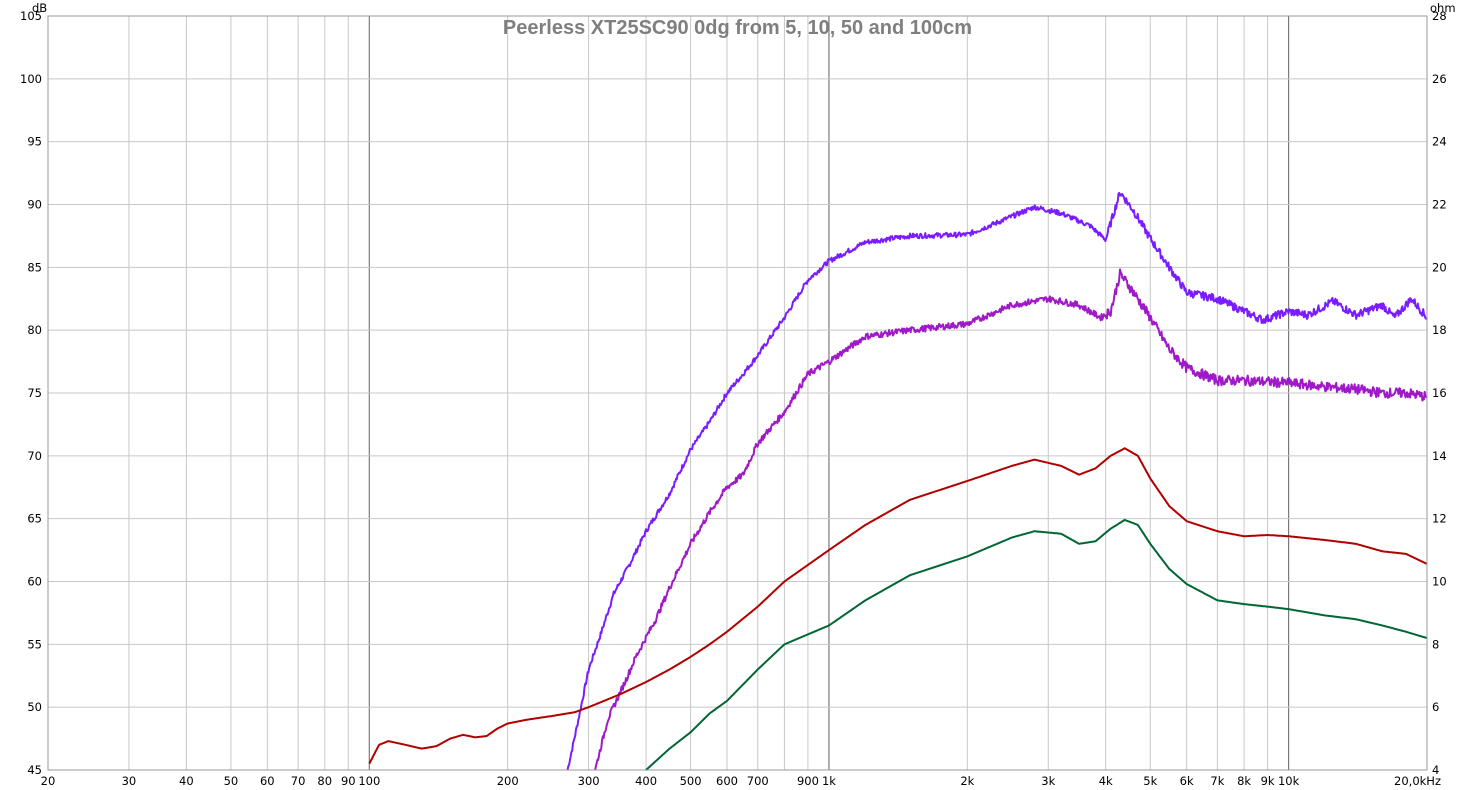 The image size is (1484, 790). Describe the element at coordinates (34, 205) in the screenshot. I see `y-tick-label: 90` at that location.